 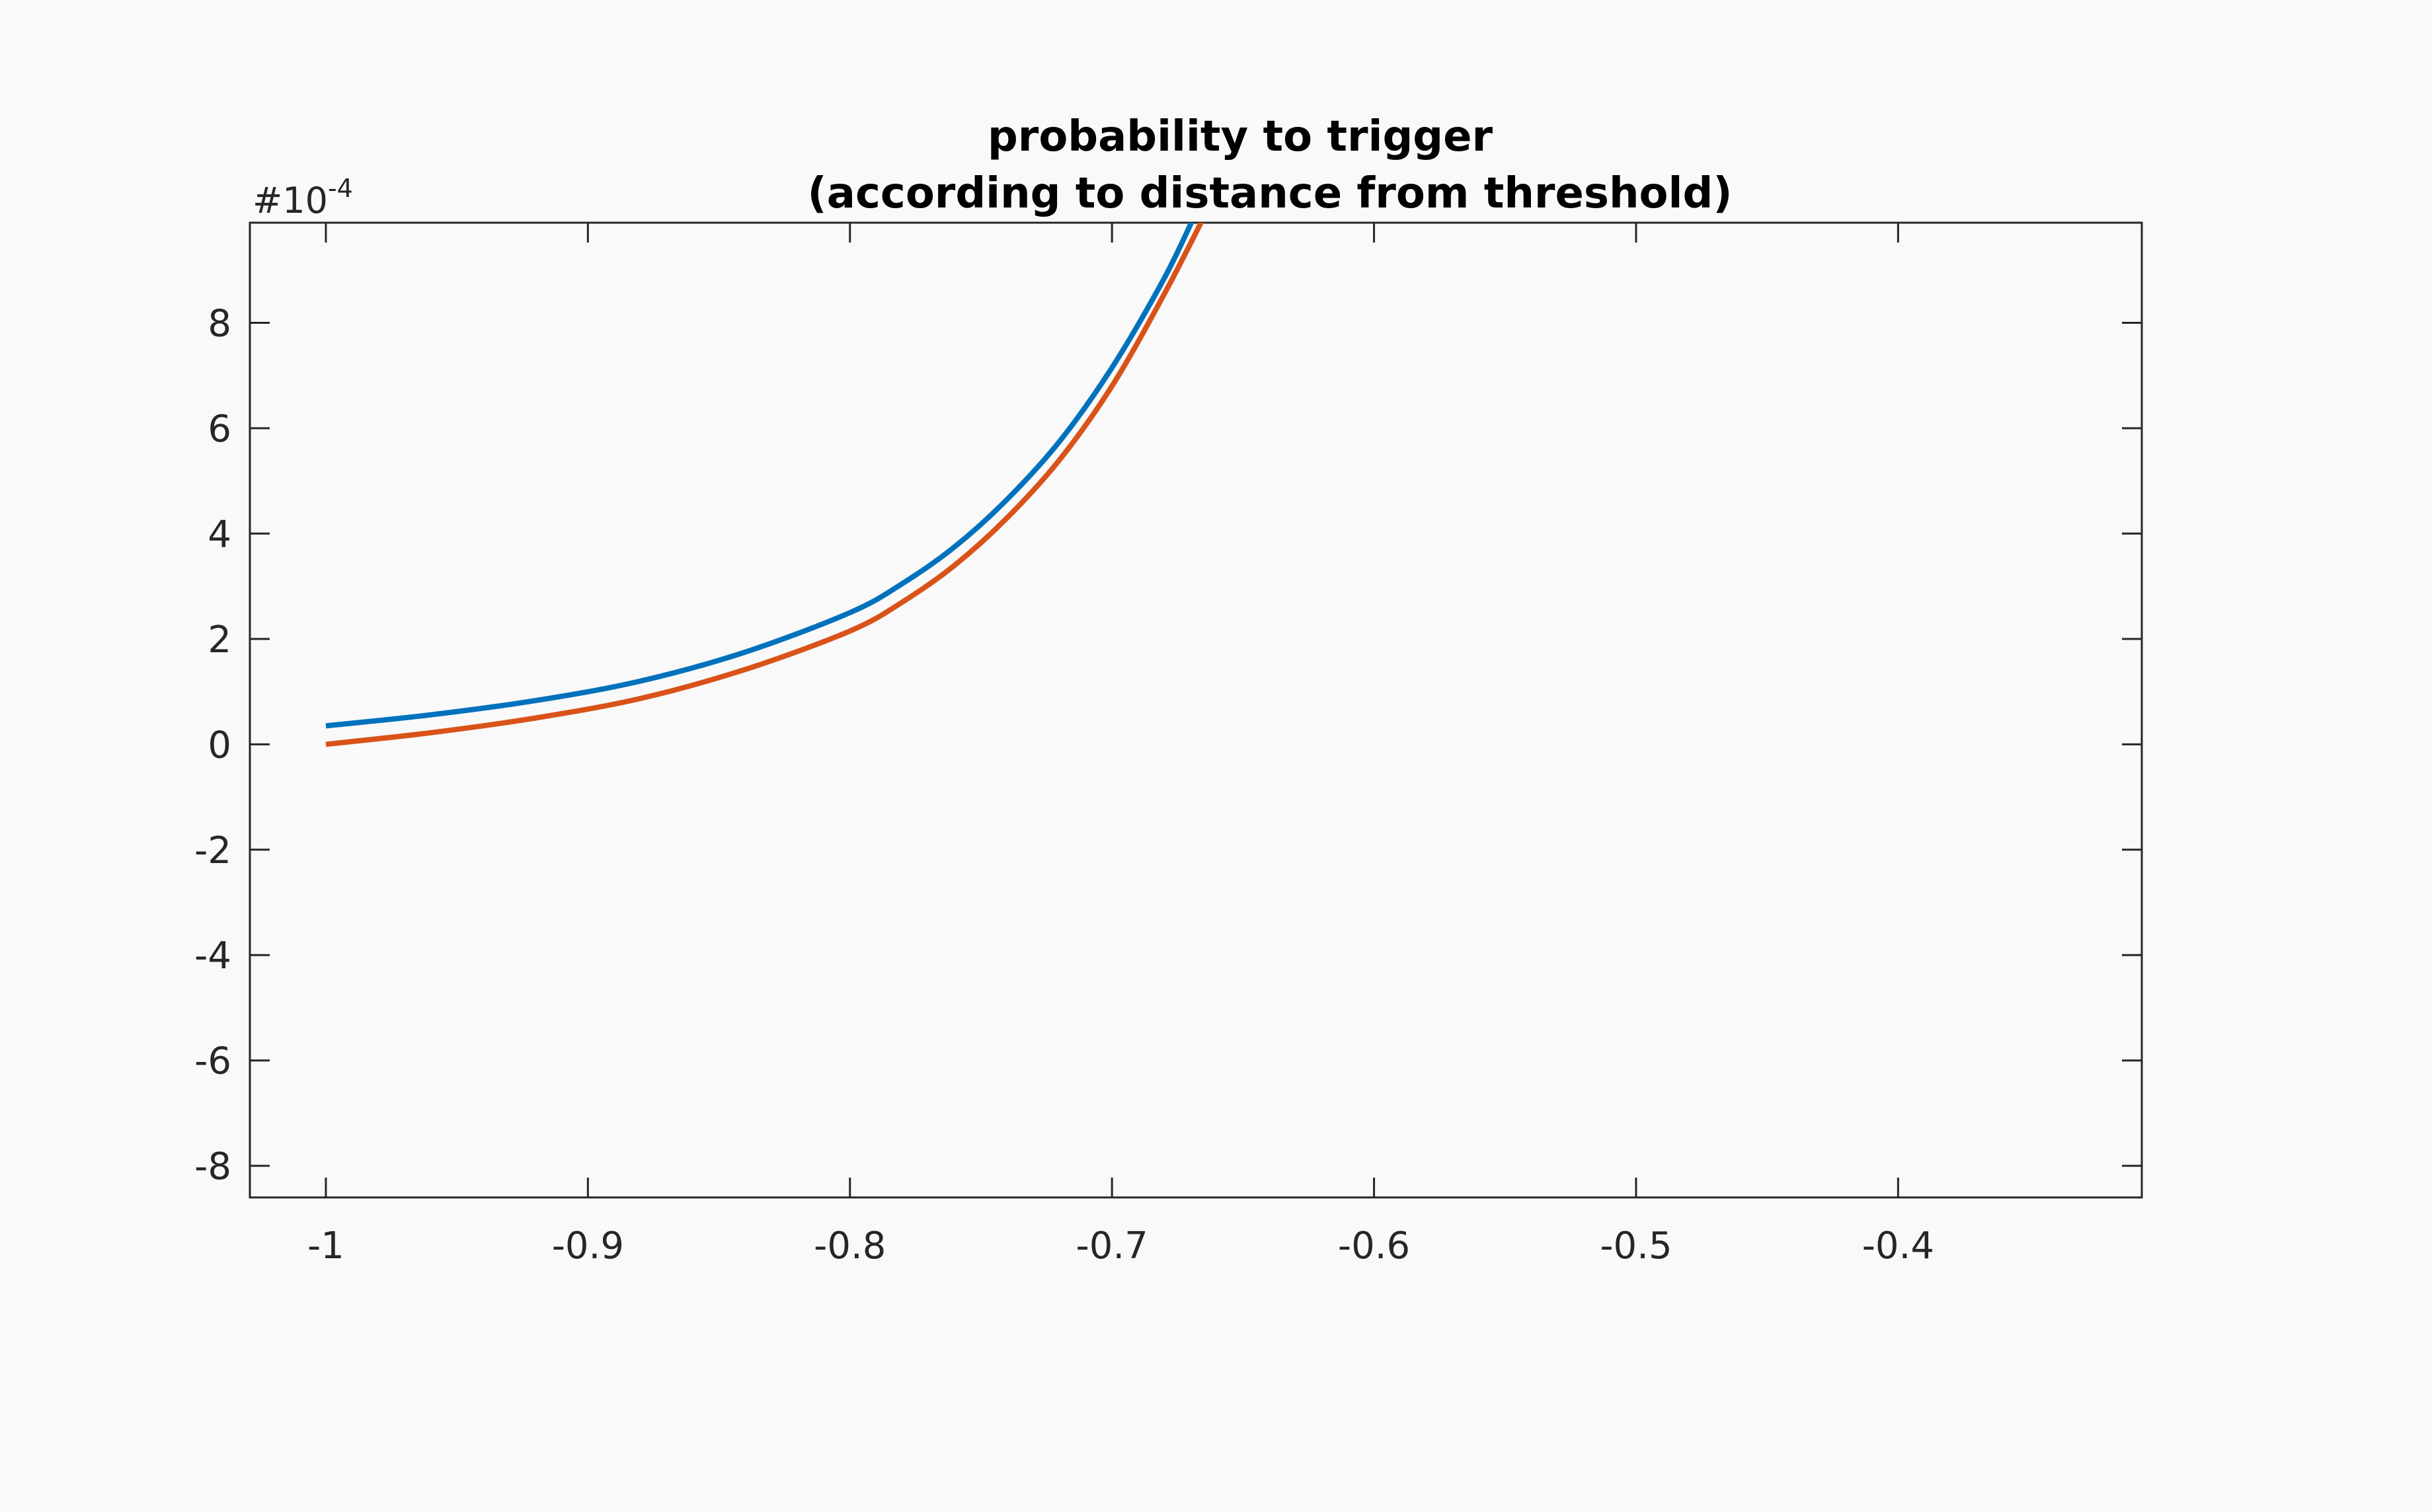 What do you see at coordinates (325, 1246) in the screenshot?
I see `x-tick-label: -1` at bounding box center [325, 1246].